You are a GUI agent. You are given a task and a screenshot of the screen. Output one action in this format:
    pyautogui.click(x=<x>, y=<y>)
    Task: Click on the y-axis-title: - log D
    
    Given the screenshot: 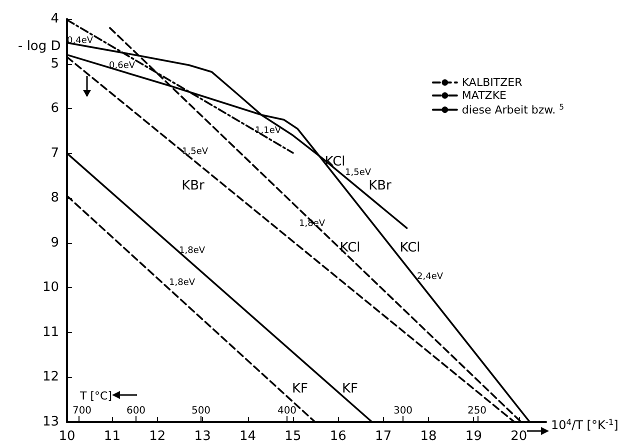 What is the action you would take?
    pyautogui.click(x=39, y=46)
    